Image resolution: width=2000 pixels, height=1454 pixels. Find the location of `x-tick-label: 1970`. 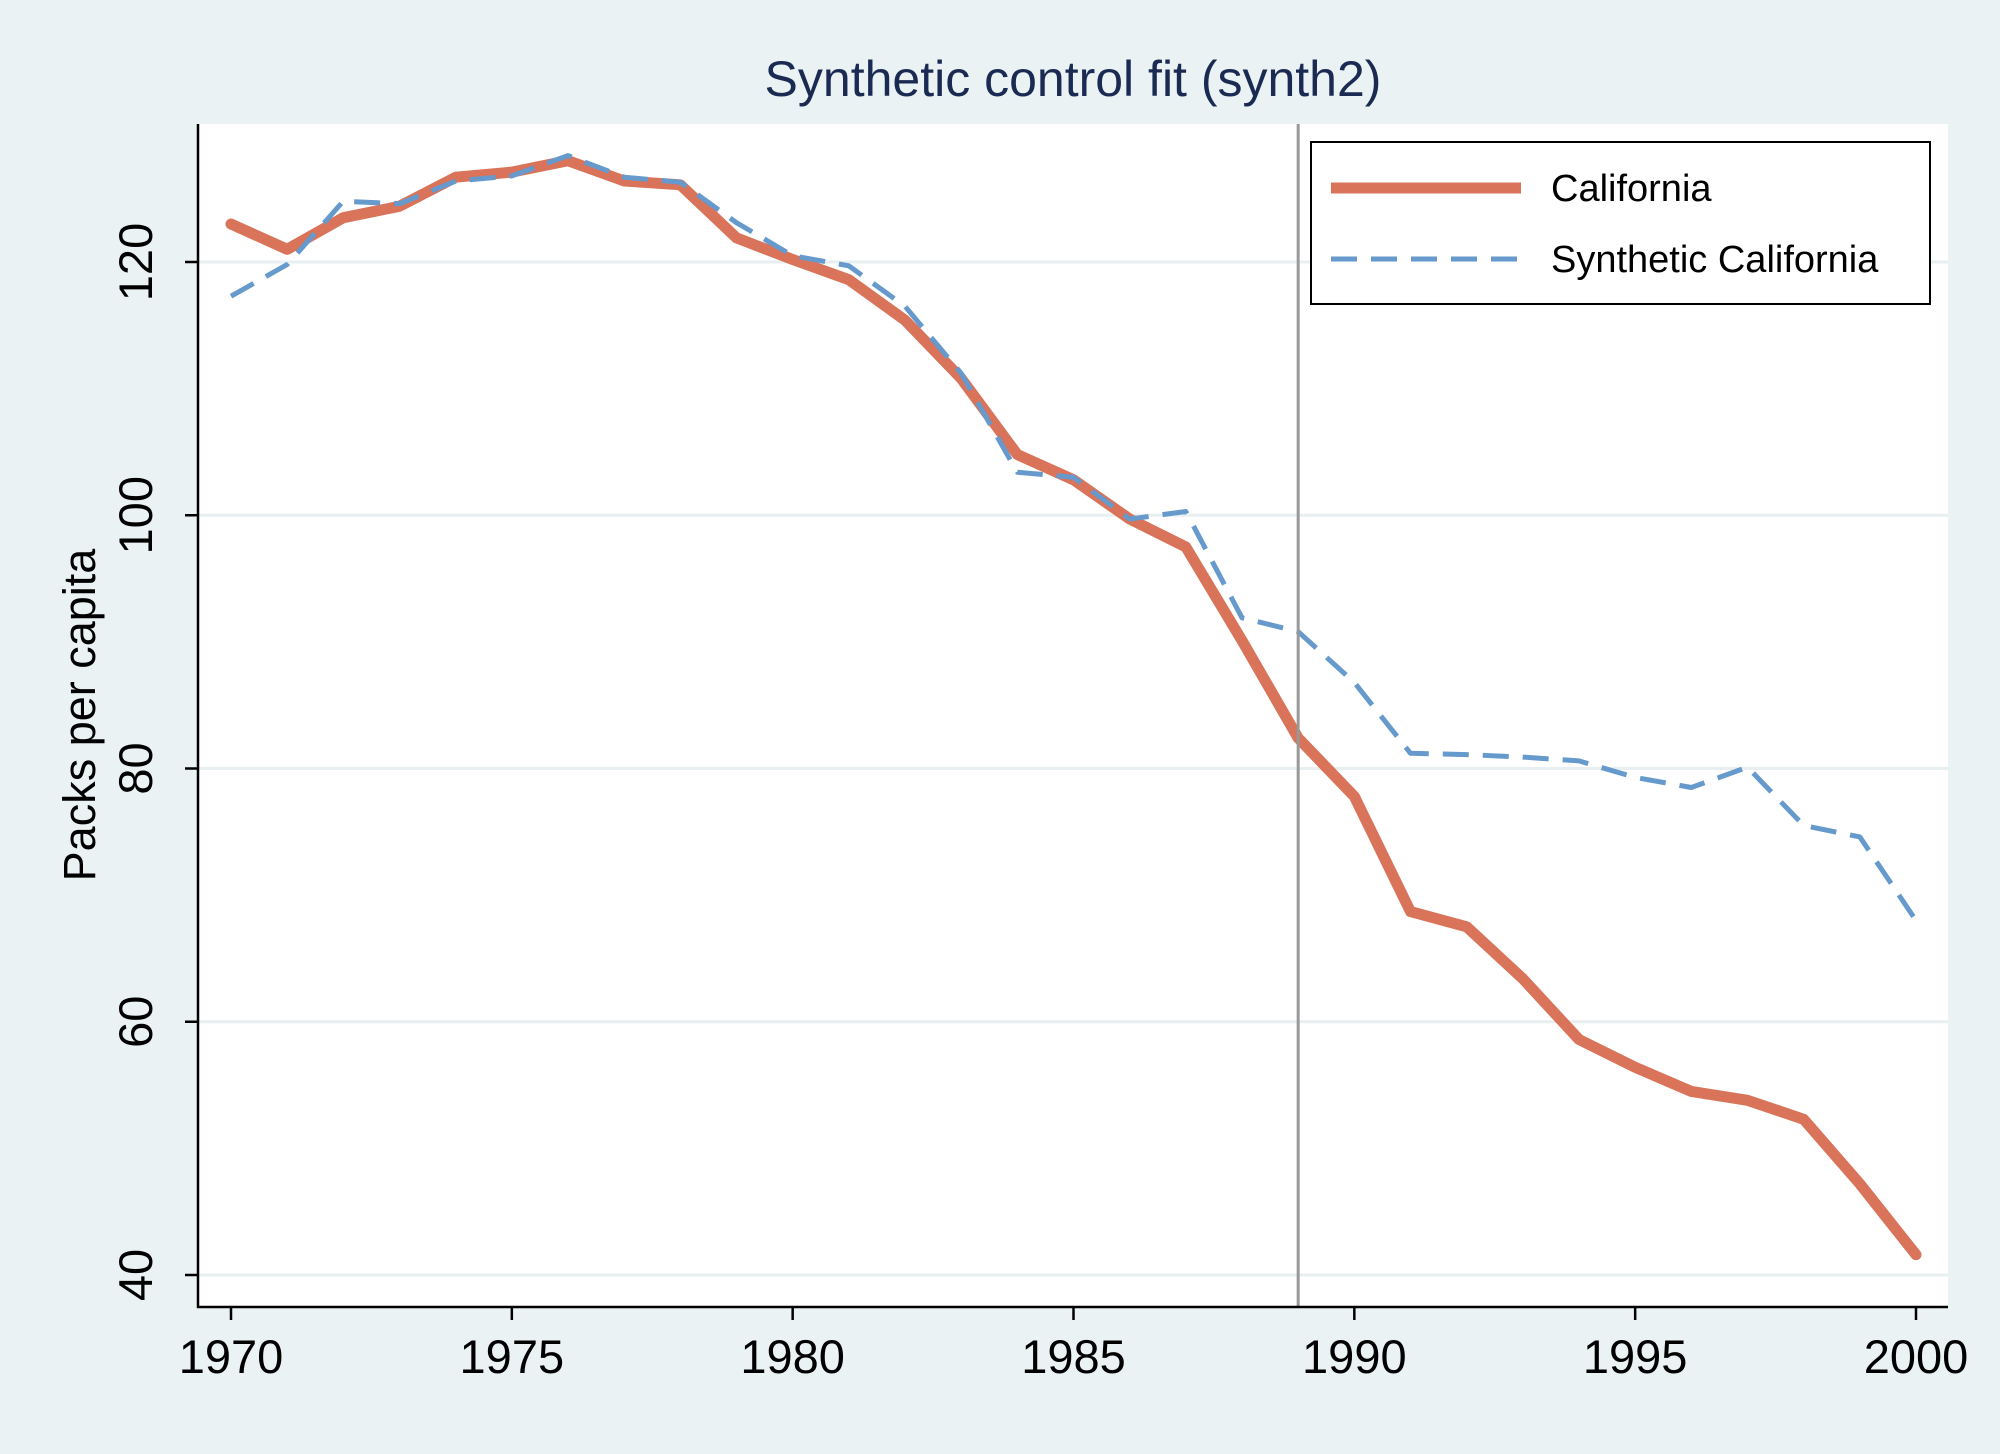

x-tick-label: 1970 is located at coordinates (231, 1356).